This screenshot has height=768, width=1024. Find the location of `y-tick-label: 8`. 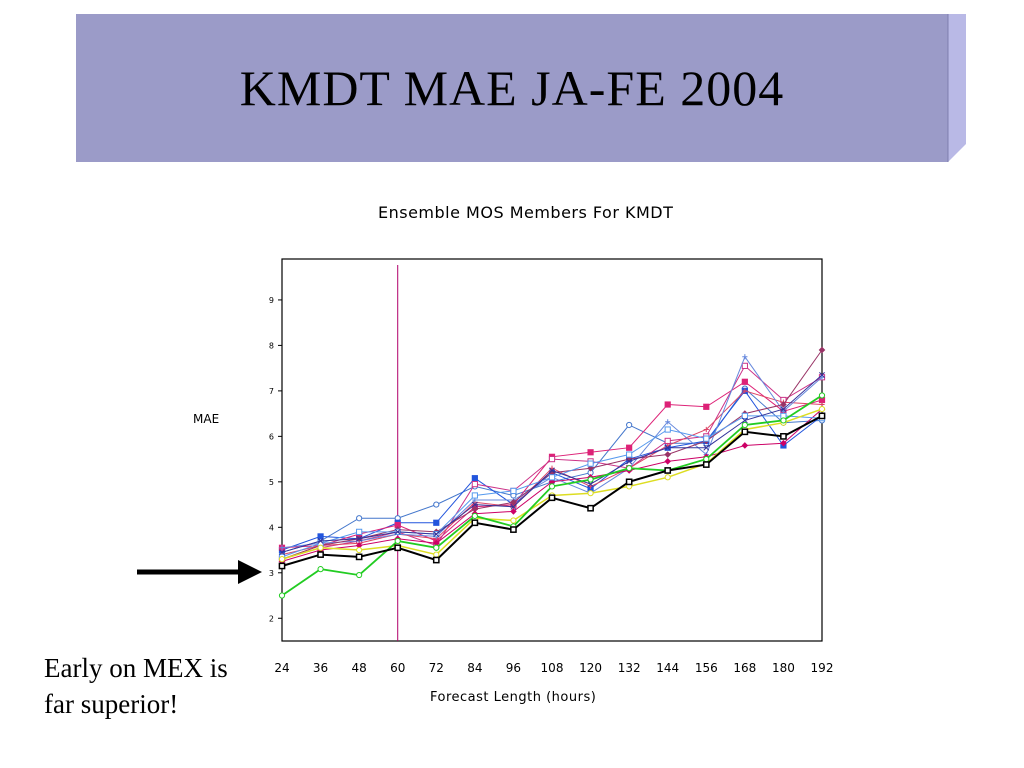

y-tick-label: 8 is located at coordinates (271, 345).